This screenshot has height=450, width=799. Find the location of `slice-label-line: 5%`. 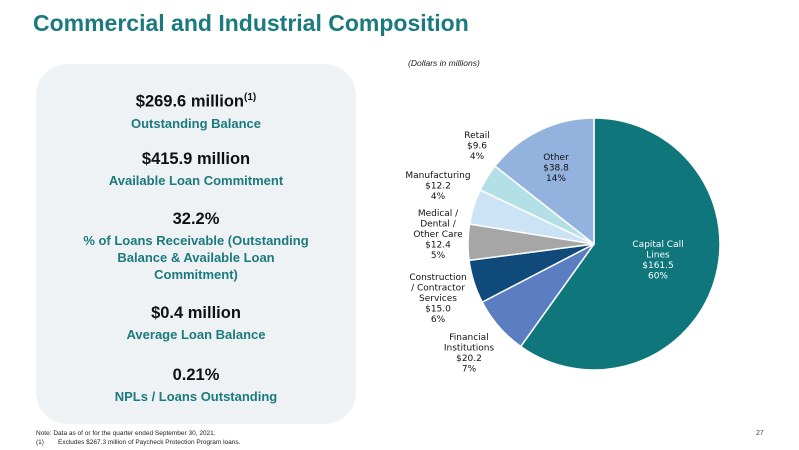

slice-label-line: 5% is located at coordinates (438, 256).